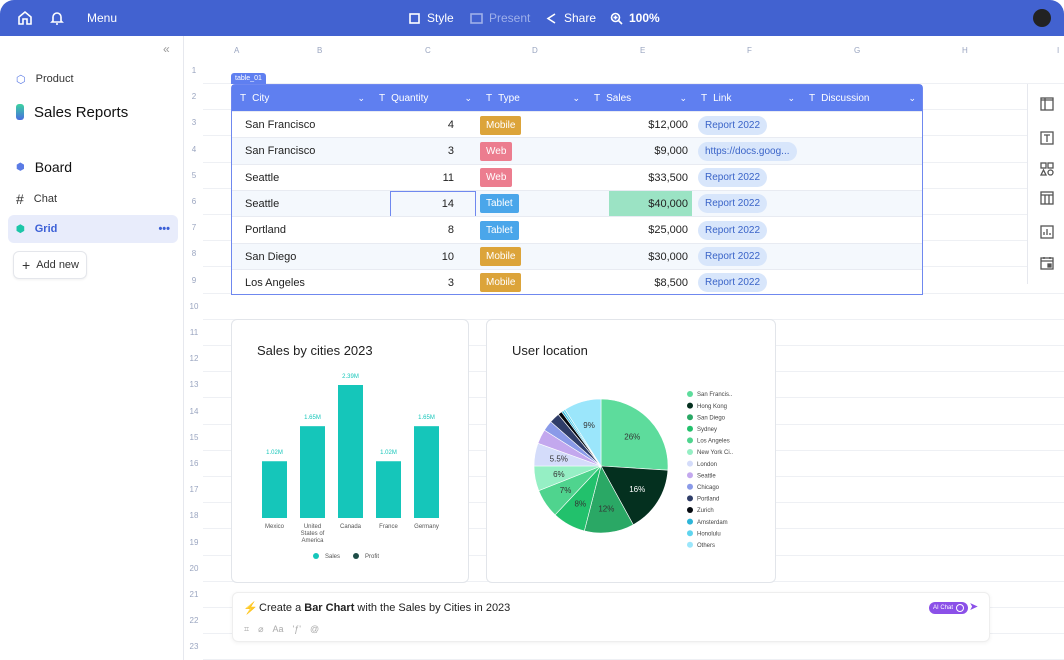 This screenshot has width=1064, height=660. Describe the element at coordinates (194, 332) in the screenshot. I see `row-header: 11` at that location.